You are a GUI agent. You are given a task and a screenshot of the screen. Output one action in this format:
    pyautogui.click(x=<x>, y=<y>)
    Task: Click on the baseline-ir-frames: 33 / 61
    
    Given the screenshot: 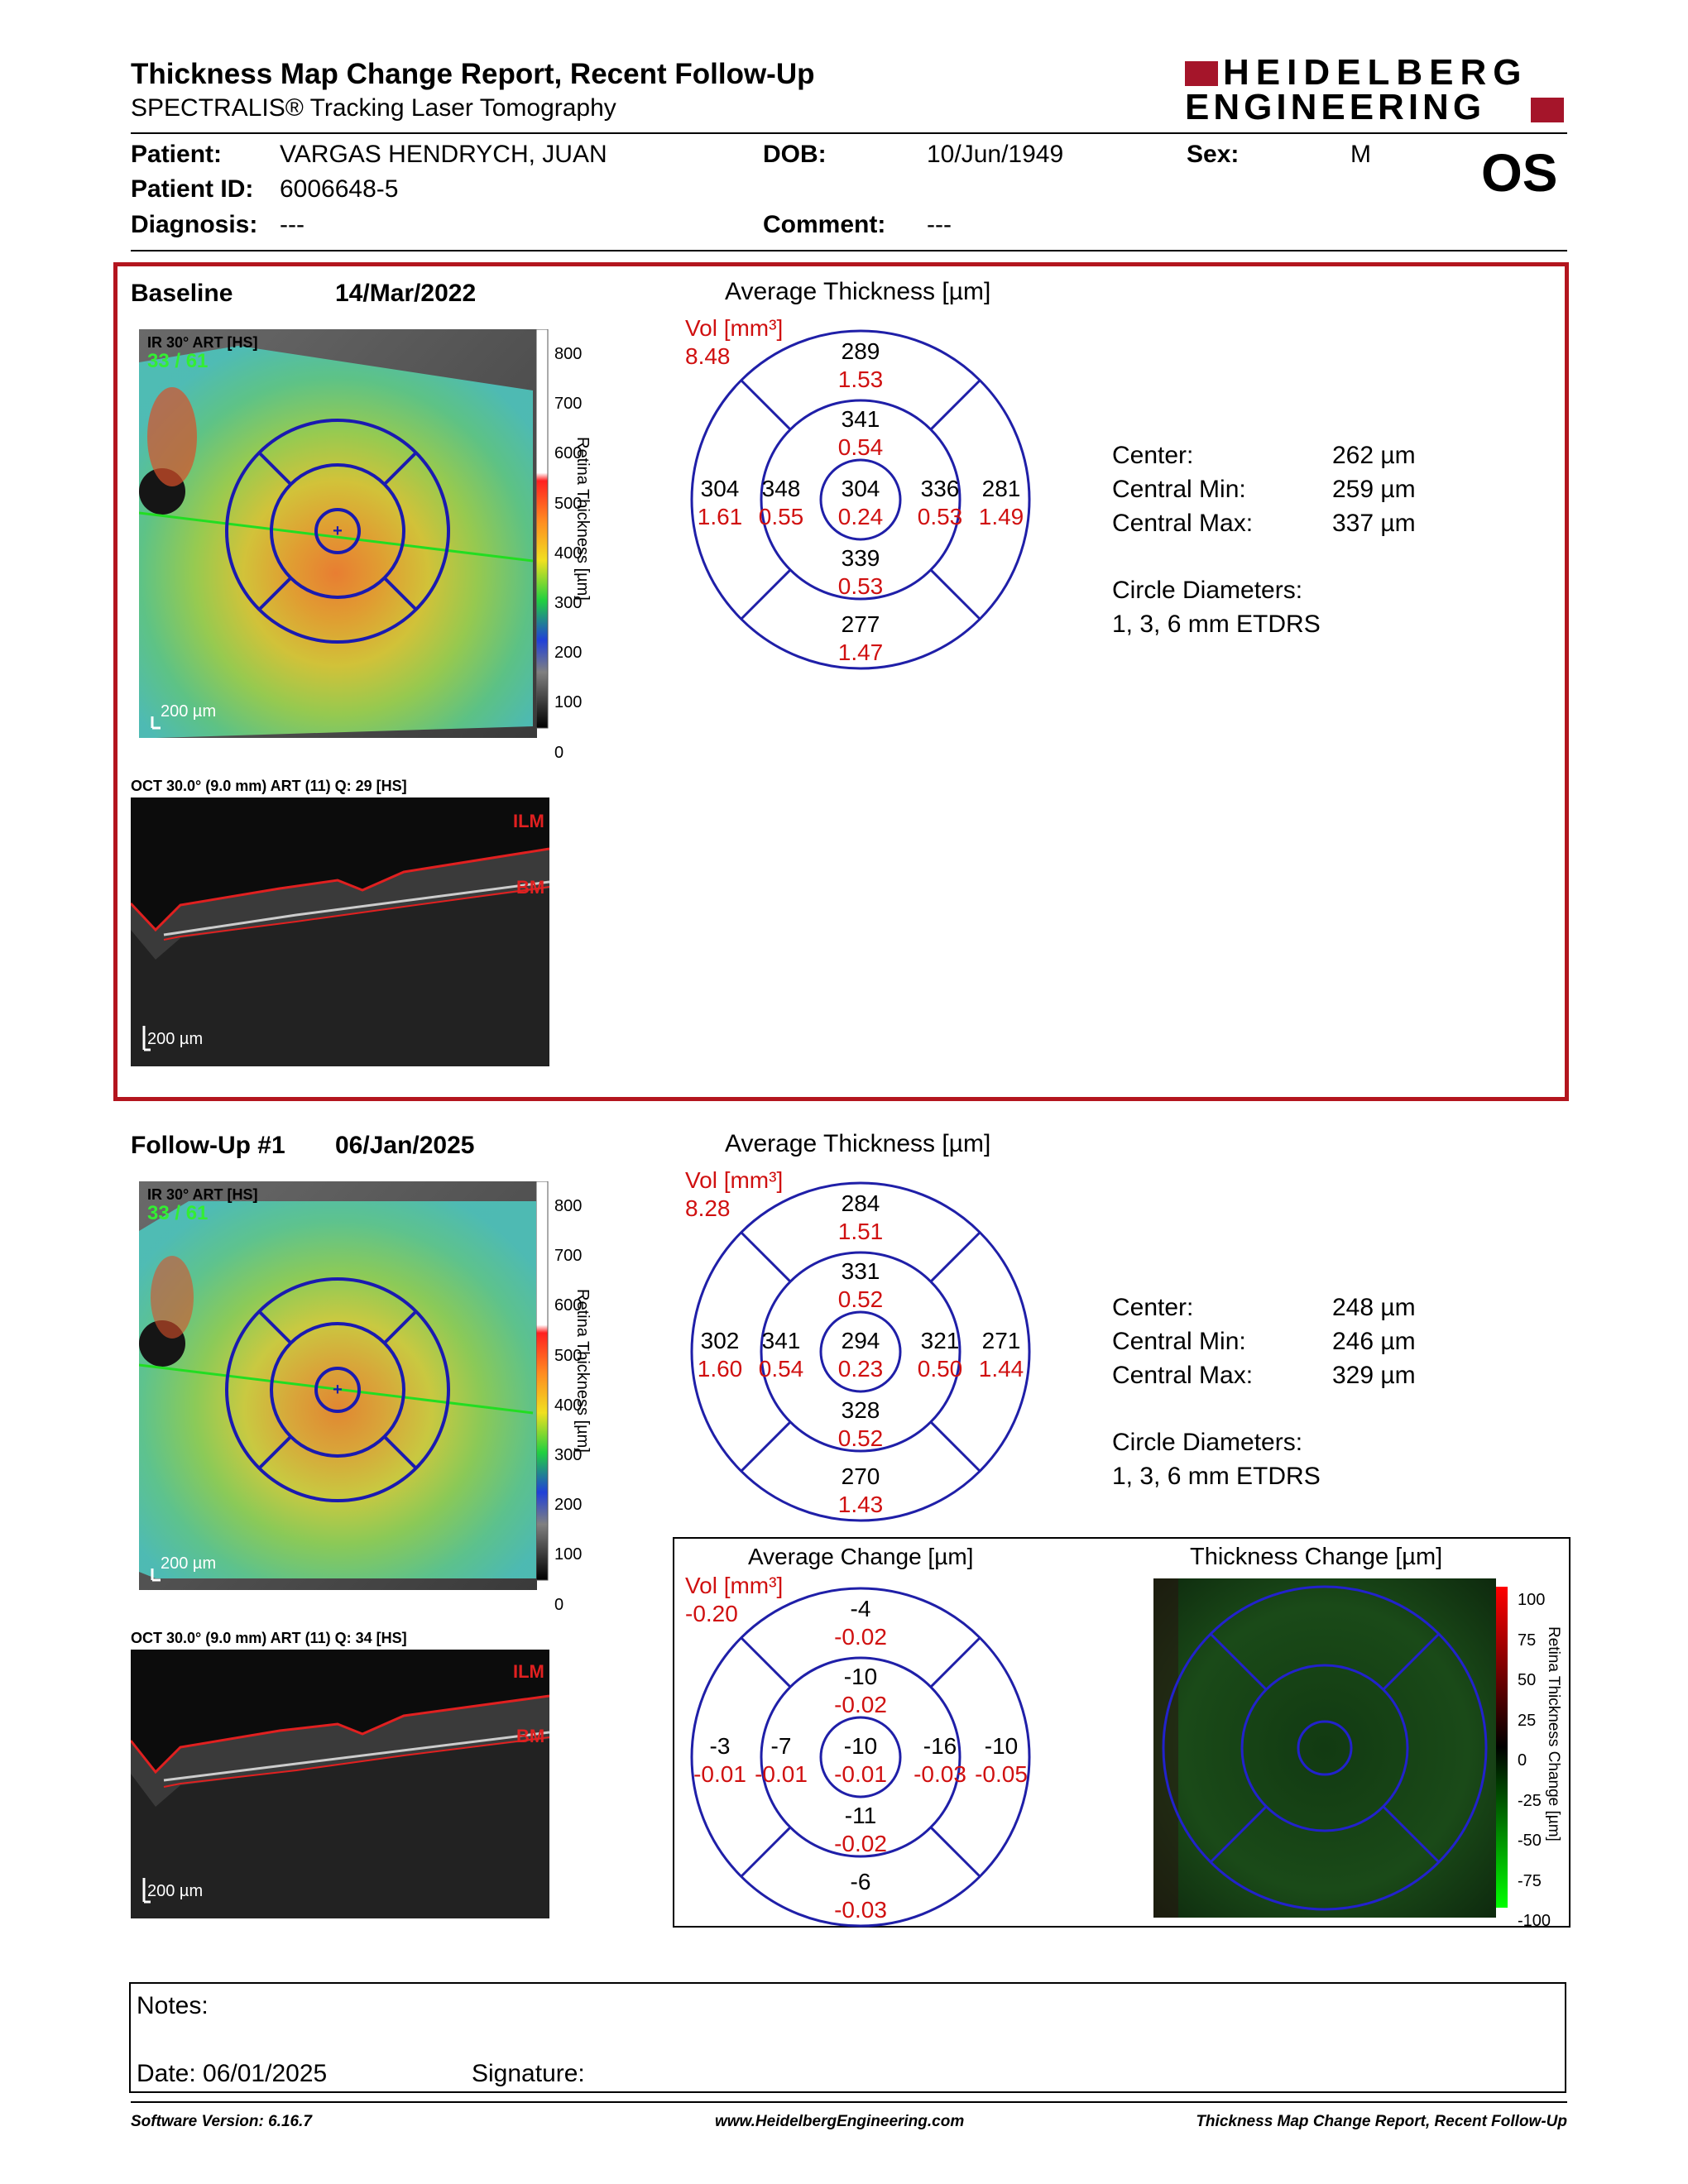 What is the action you would take?
    pyautogui.click(x=177, y=361)
    